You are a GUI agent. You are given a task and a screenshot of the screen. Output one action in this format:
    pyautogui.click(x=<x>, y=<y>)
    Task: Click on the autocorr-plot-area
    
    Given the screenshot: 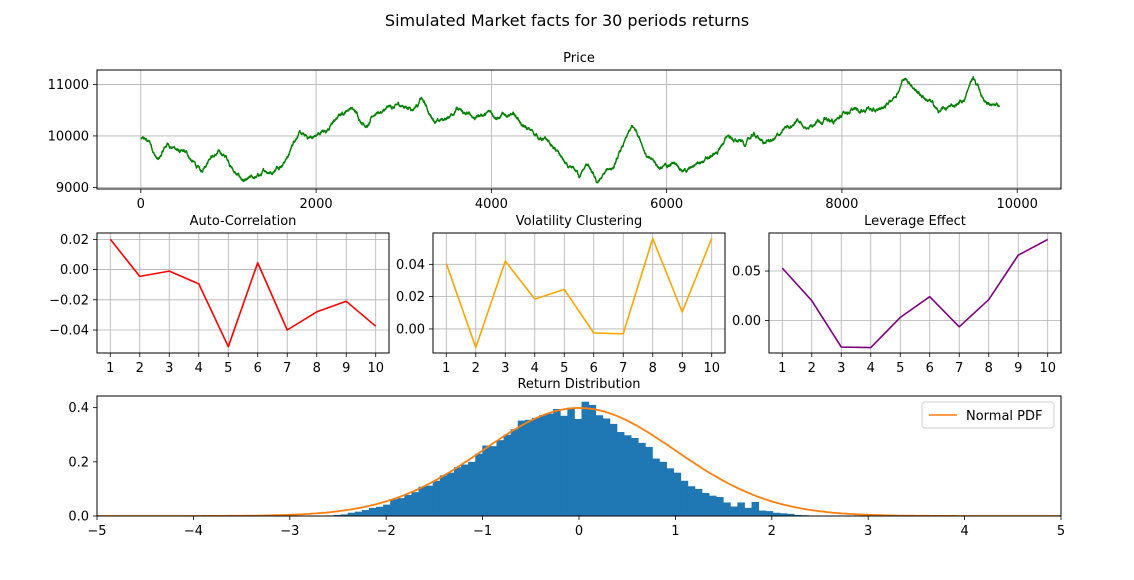 What is the action you would take?
    pyautogui.click(x=243, y=293)
    